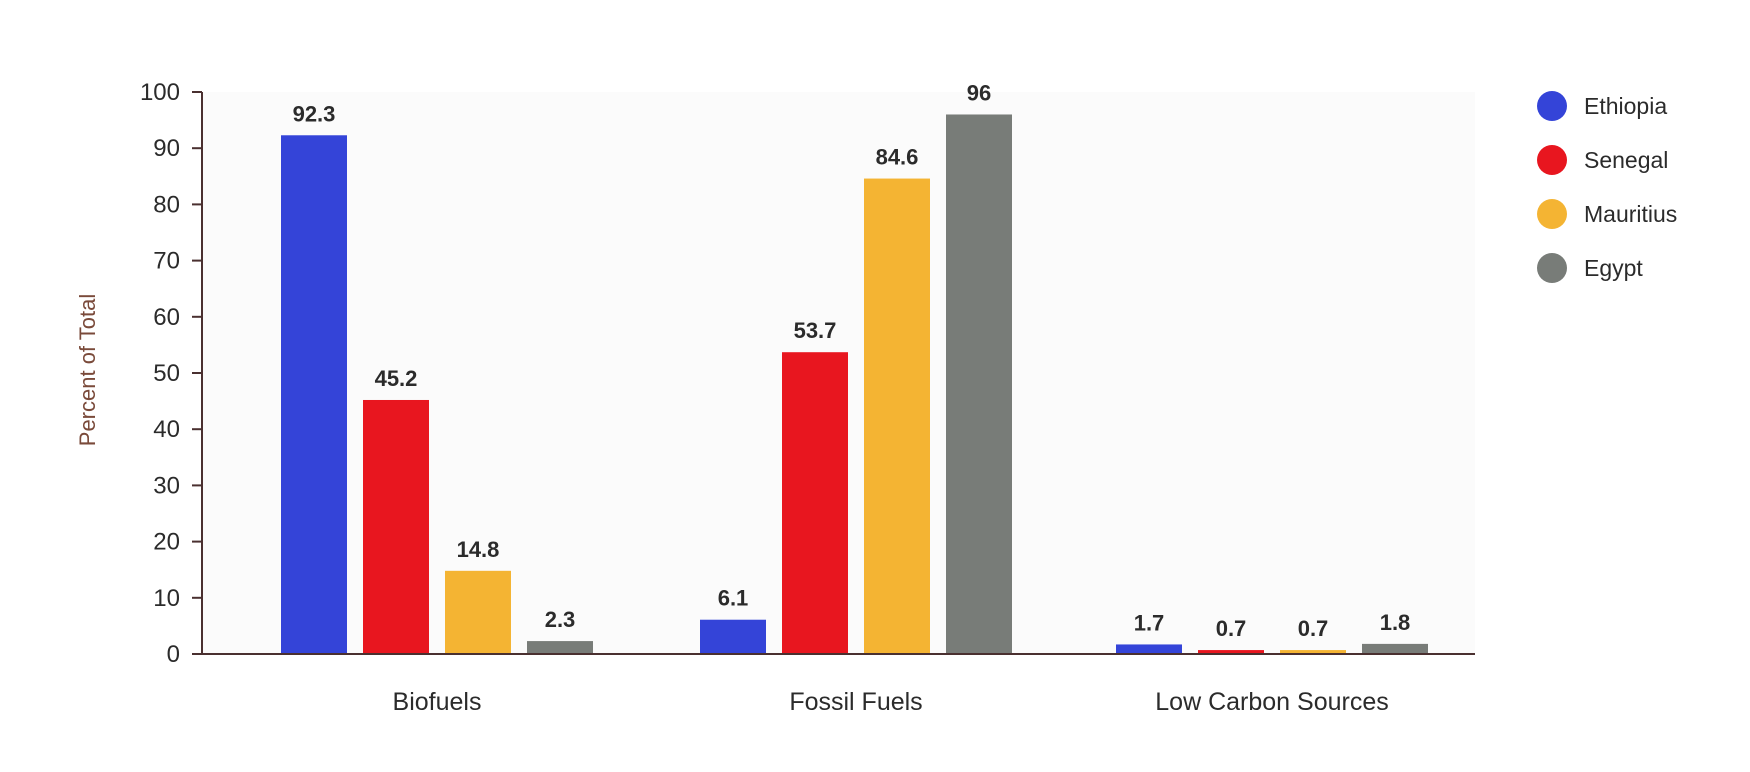 The image size is (1750, 772). What do you see at coordinates (979, 92) in the screenshot?
I see `data-label: 96` at bounding box center [979, 92].